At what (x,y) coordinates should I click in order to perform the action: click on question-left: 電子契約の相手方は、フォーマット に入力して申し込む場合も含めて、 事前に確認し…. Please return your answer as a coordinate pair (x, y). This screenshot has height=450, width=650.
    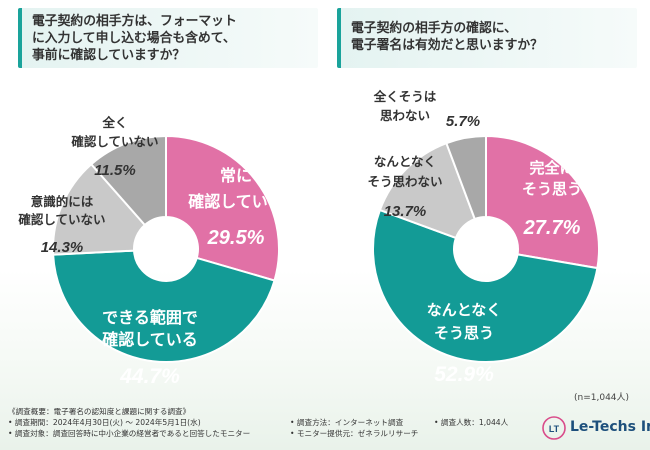
    Looking at the image, I should click on (134, 38).